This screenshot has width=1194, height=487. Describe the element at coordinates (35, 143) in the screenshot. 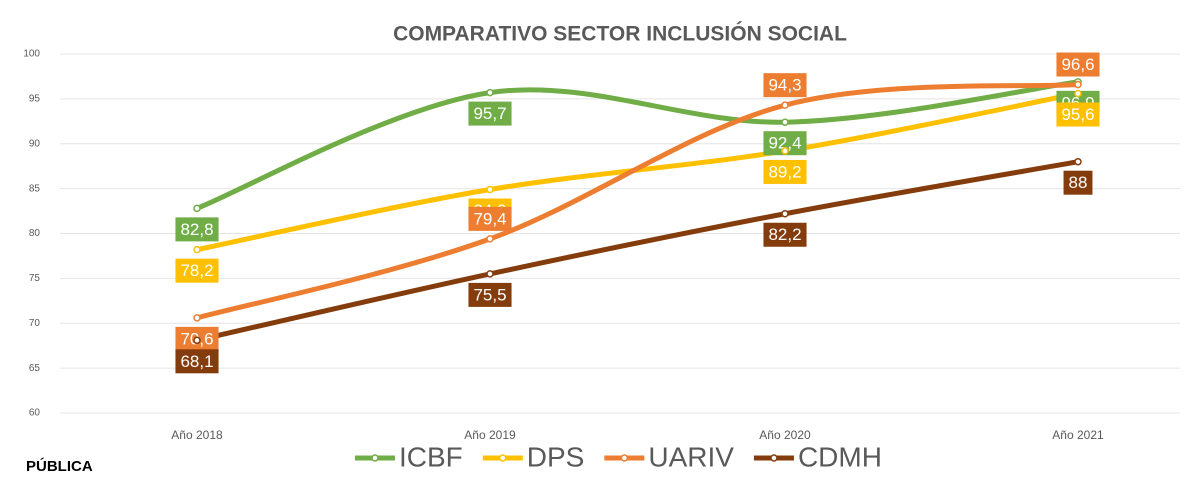

I see `y-tick-label: 90` at that location.